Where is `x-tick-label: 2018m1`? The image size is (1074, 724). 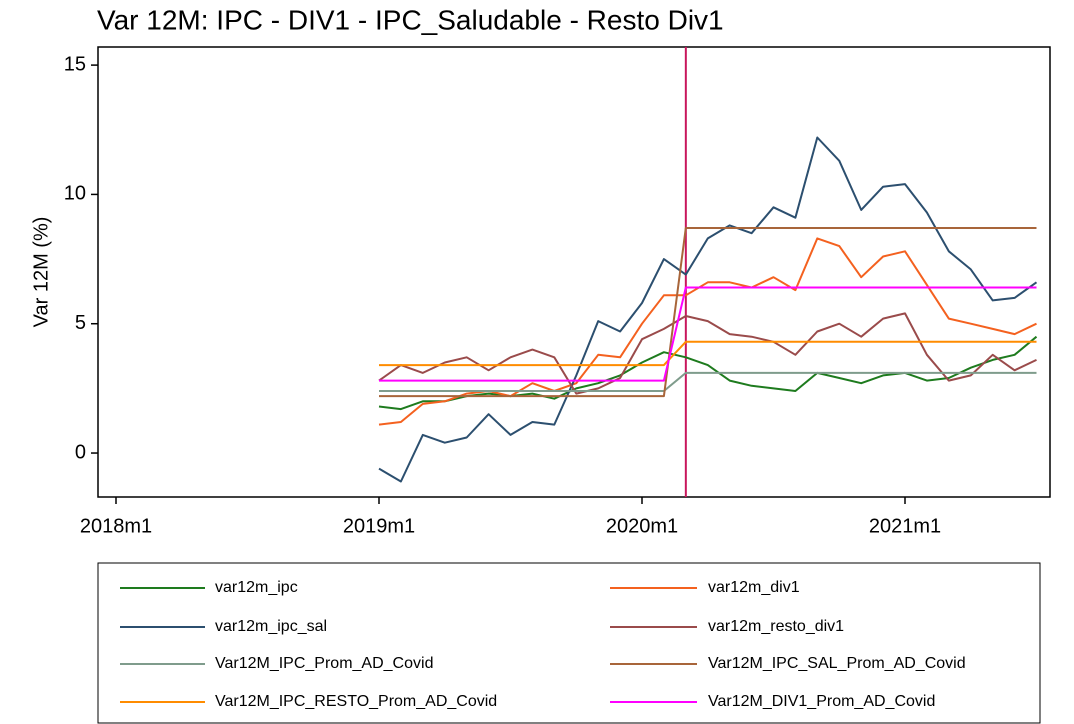
x-tick-label: 2018m1 is located at coordinates (116, 526).